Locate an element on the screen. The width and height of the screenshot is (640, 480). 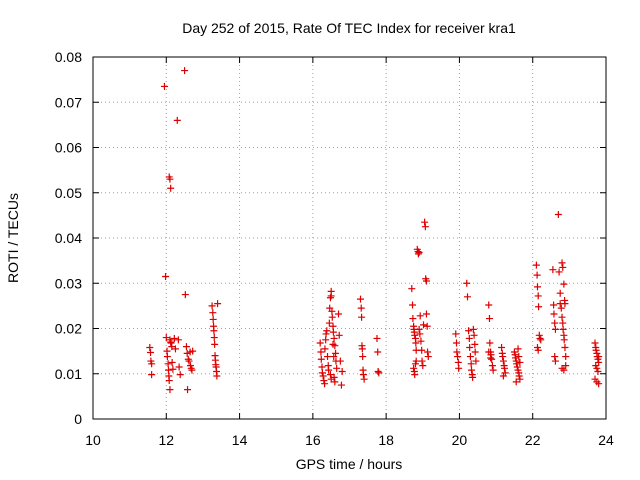
x-tick-label: 14 is located at coordinates (240, 440).